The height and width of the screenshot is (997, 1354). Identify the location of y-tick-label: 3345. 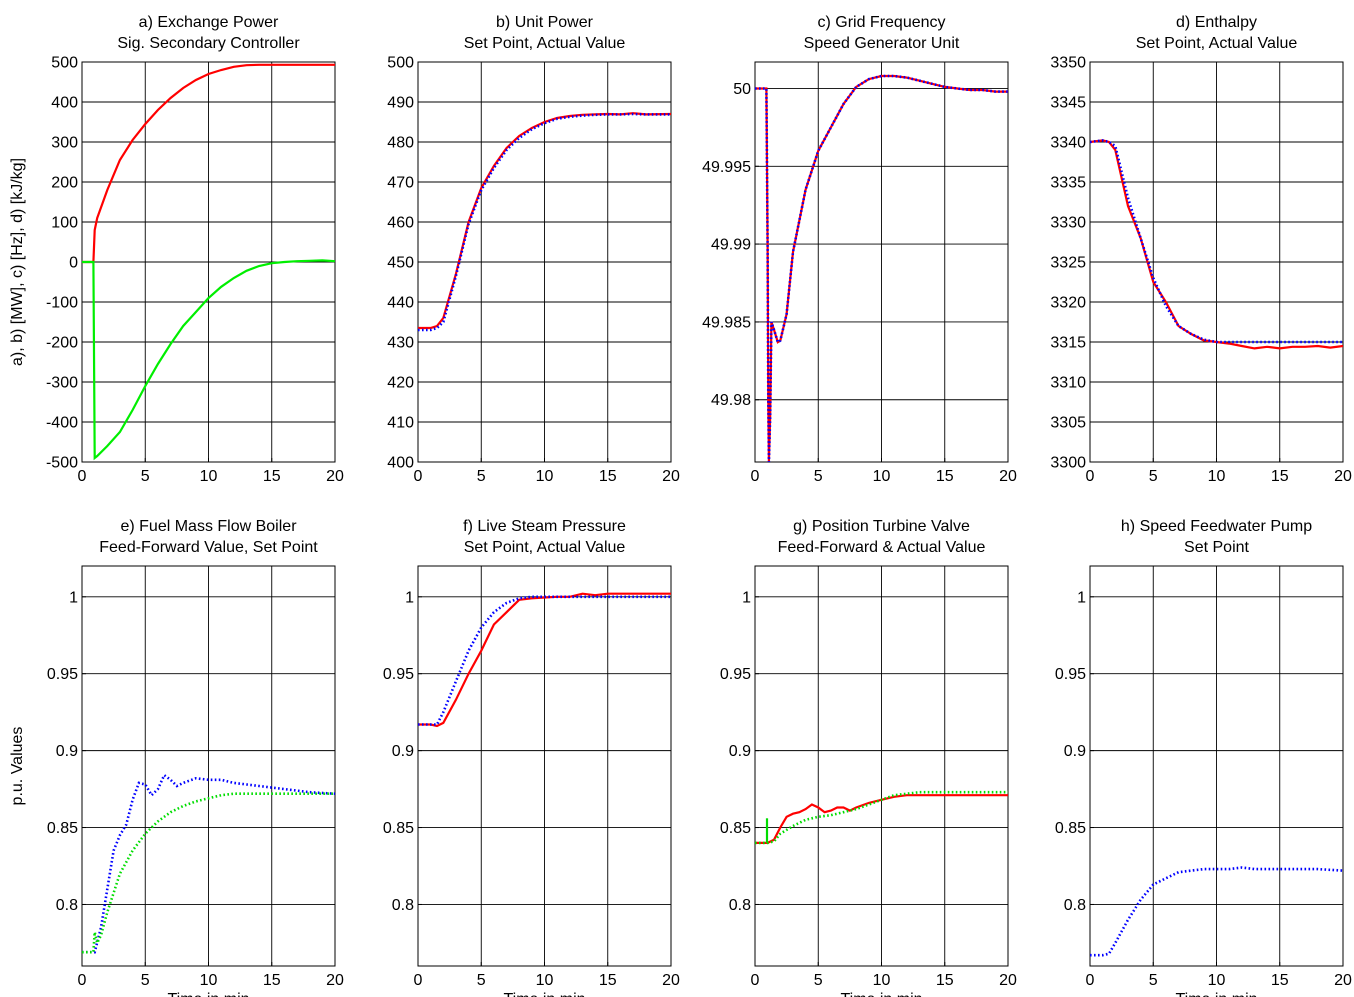
(1068, 103).